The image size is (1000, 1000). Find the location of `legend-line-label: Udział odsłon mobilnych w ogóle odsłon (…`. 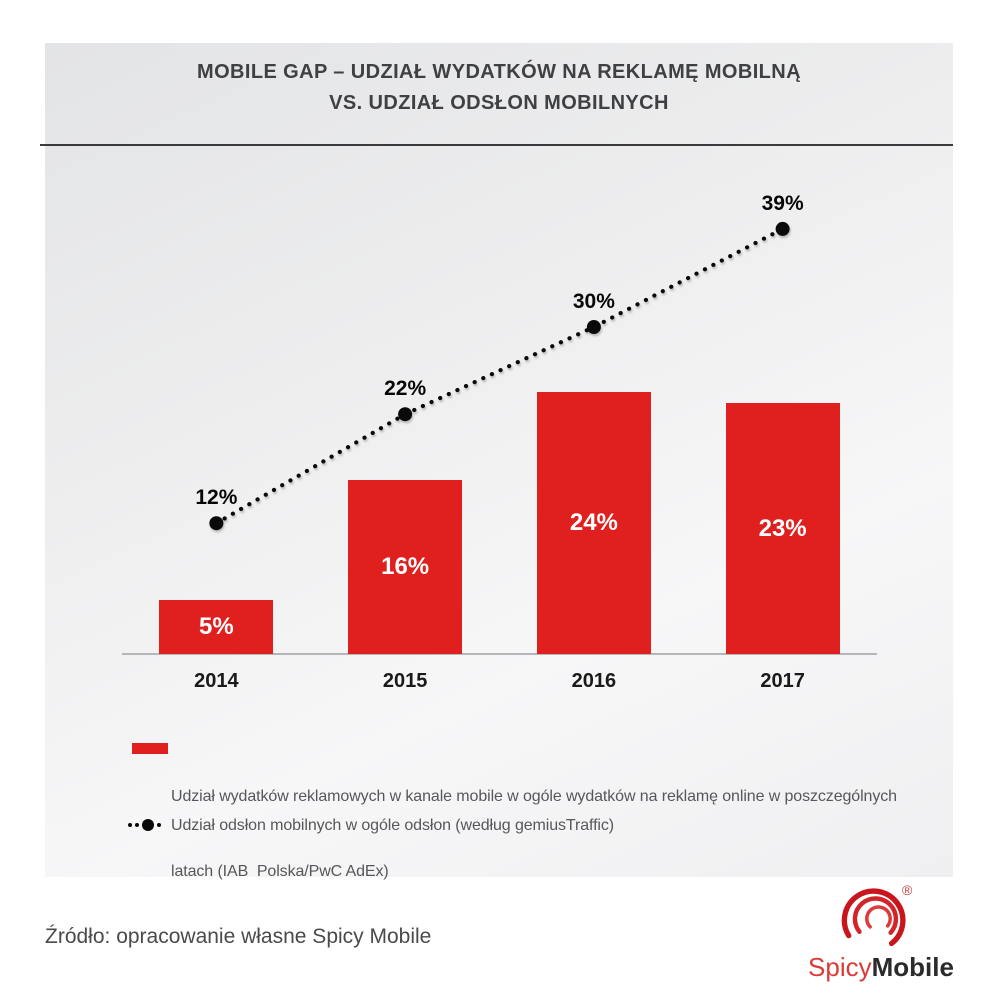

legend-line-label: Udział odsłon mobilnych w ogóle odsłon (… is located at coordinates (393, 825).